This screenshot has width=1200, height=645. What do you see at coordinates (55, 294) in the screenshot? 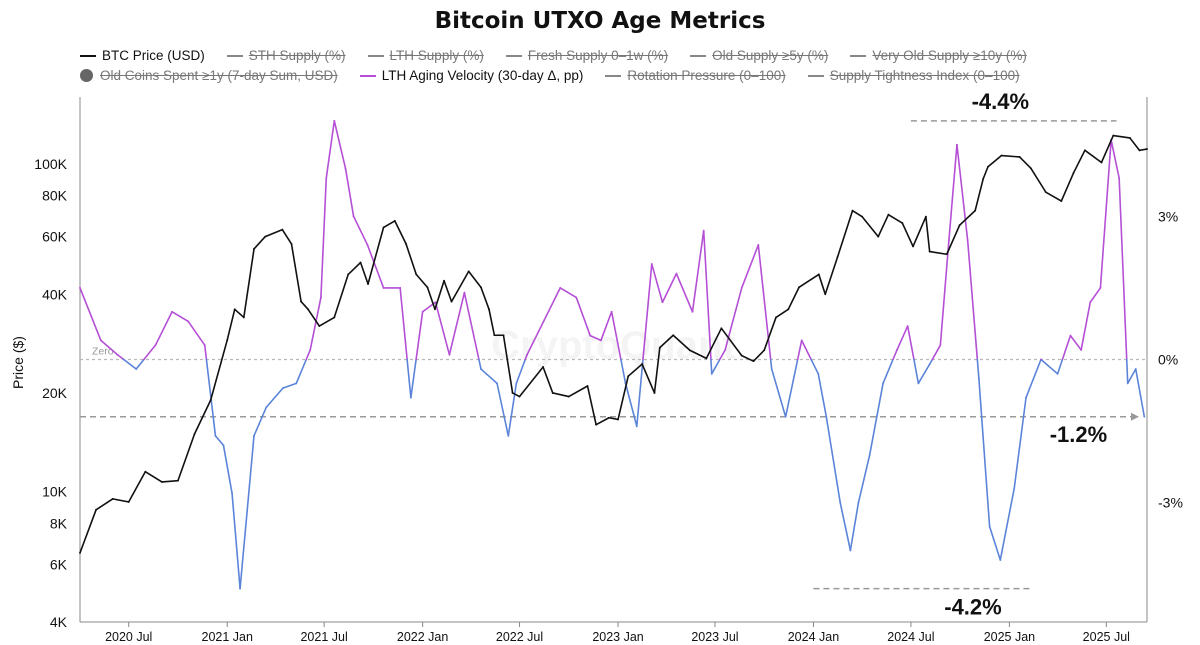
I see `y-tick-label: 40K` at bounding box center [55, 294].